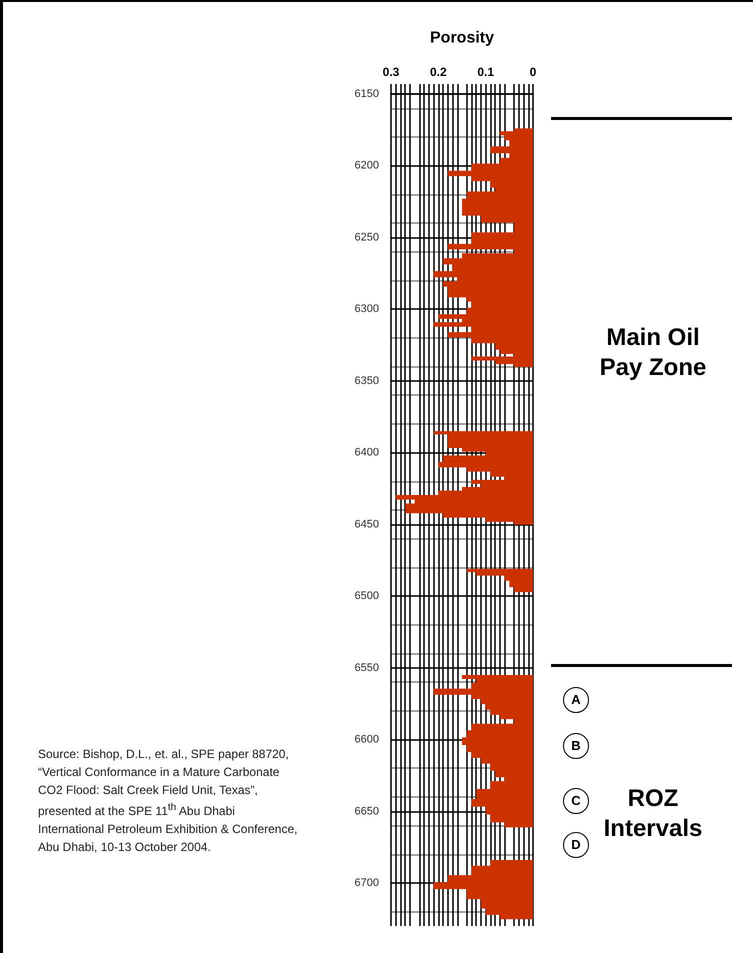 This screenshot has width=753, height=953. Describe the element at coordinates (366, 668) in the screenshot. I see `y-tick-label: 6550` at that location.